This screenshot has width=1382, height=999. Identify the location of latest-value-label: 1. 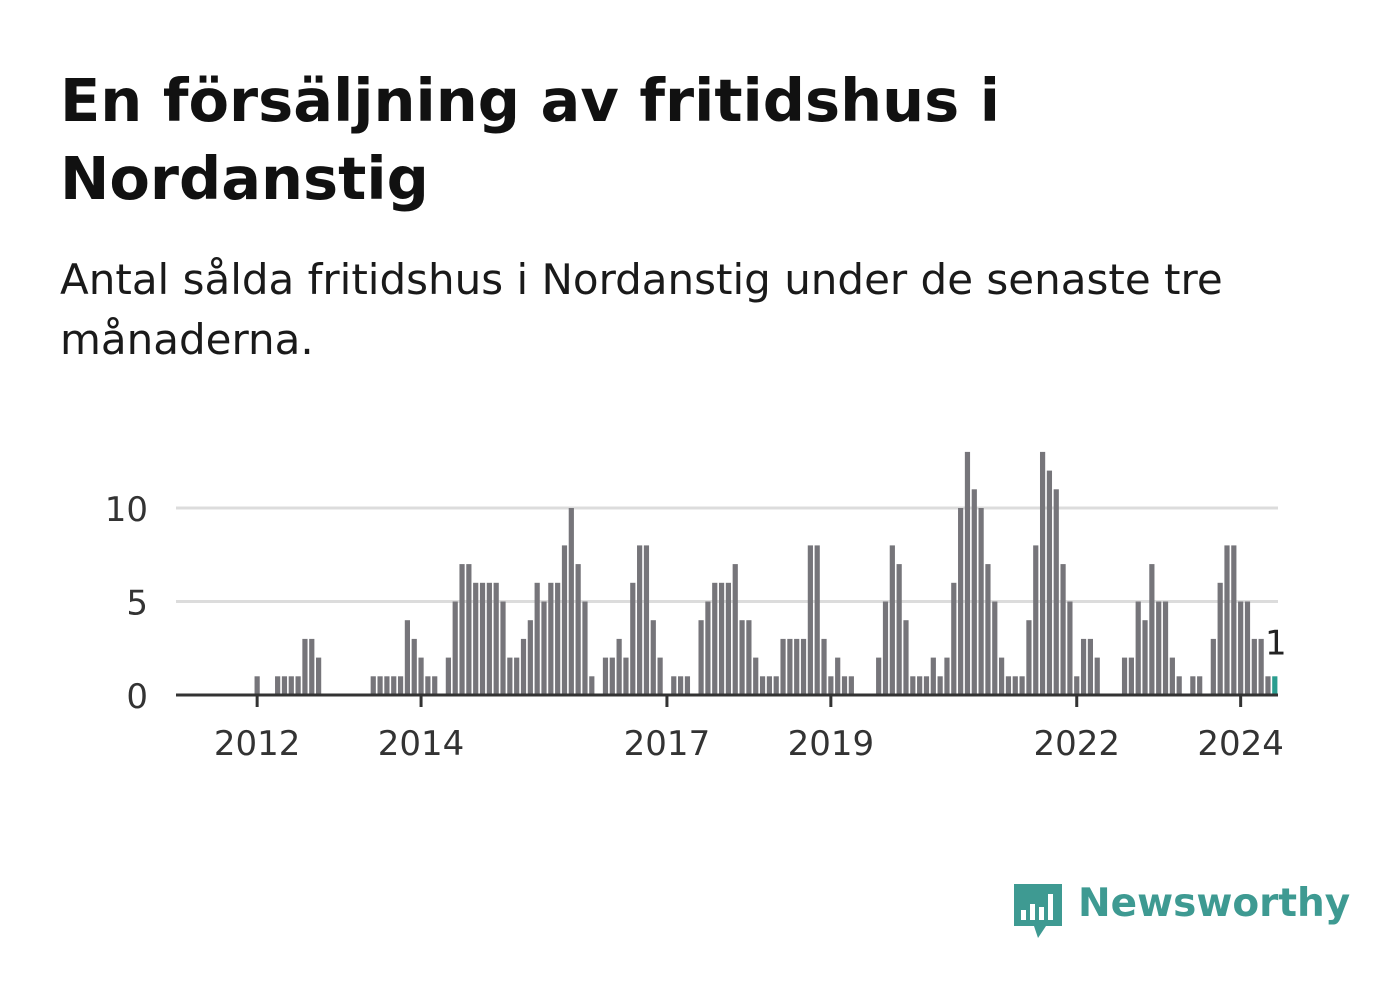
(1276, 643).